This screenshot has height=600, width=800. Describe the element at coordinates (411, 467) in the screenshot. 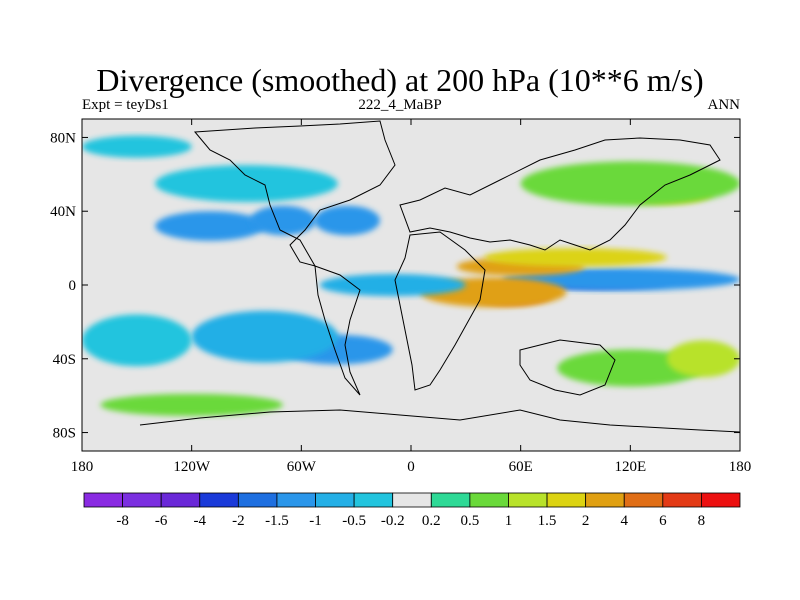

I see `x-tick-label: 0` at that location.